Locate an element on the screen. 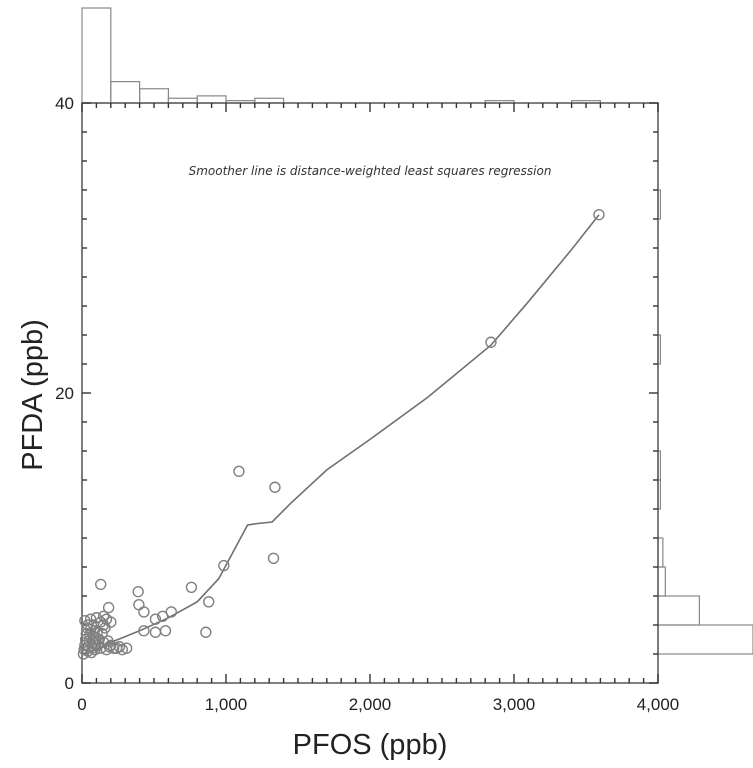  y-axis-tick-labels: 0 20 40 is located at coordinates (64, 393).